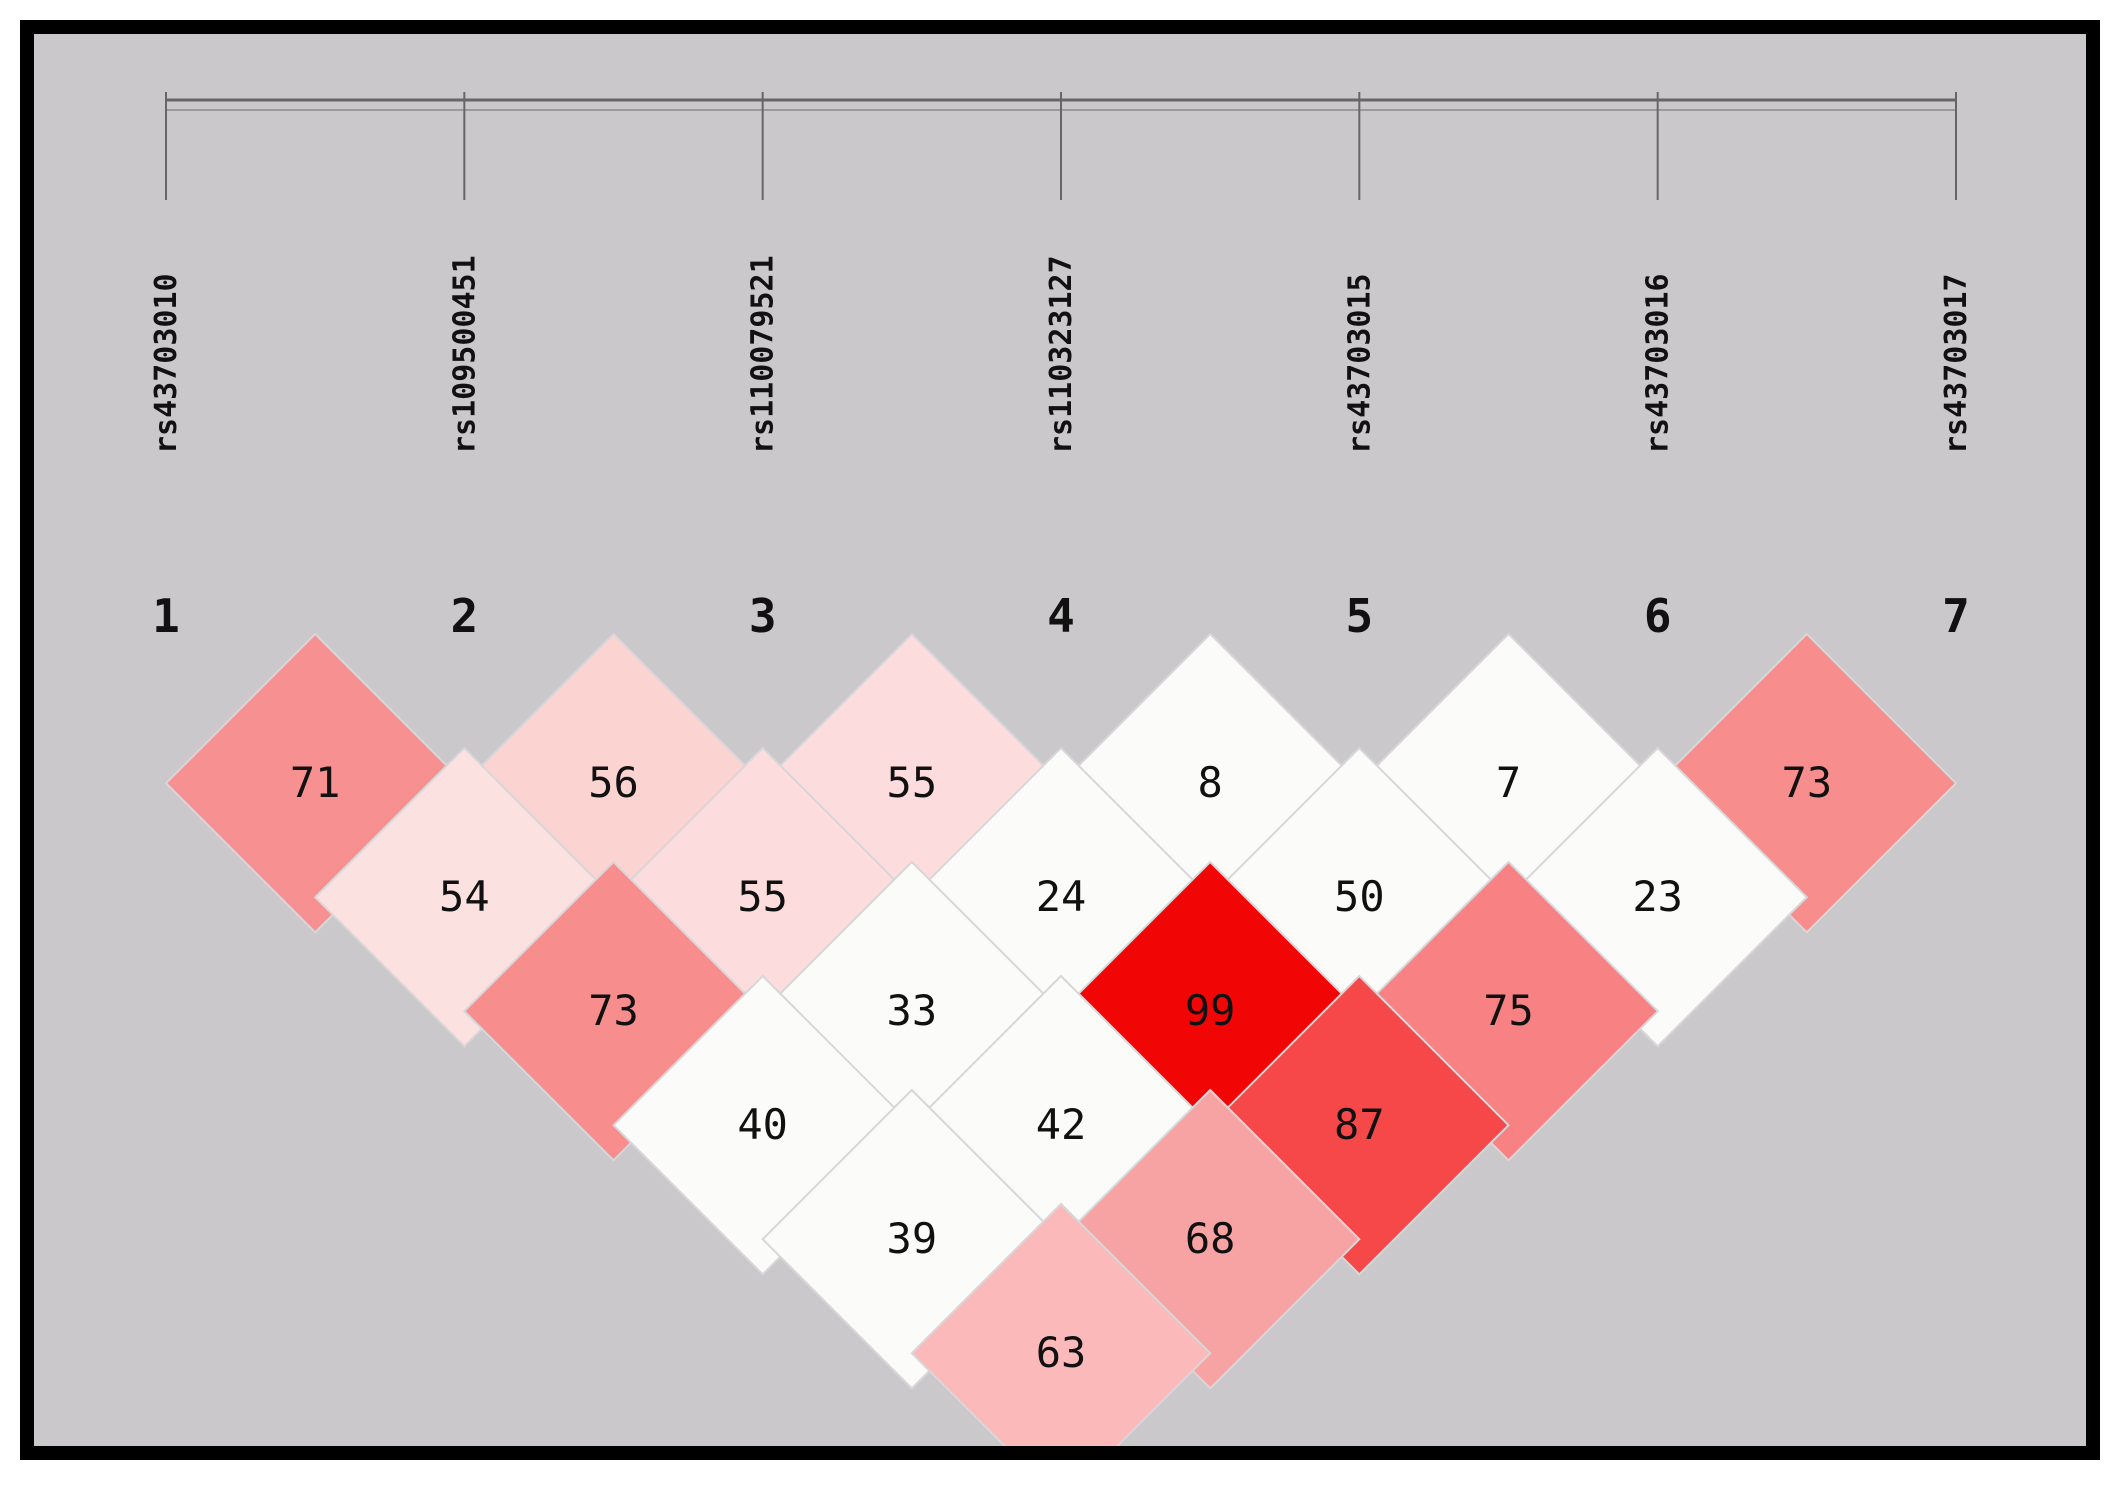 The height and width of the screenshot is (1487, 2120). Describe the element at coordinates (464, 616) in the screenshot. I see `snp-index-label: 2` at that location.